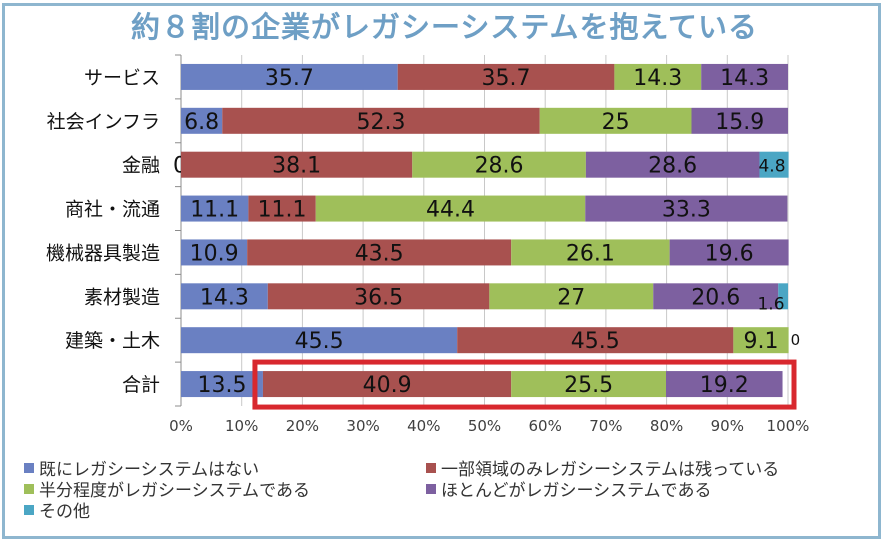  I want to click on data-label: 38.1, so click(296, 166).